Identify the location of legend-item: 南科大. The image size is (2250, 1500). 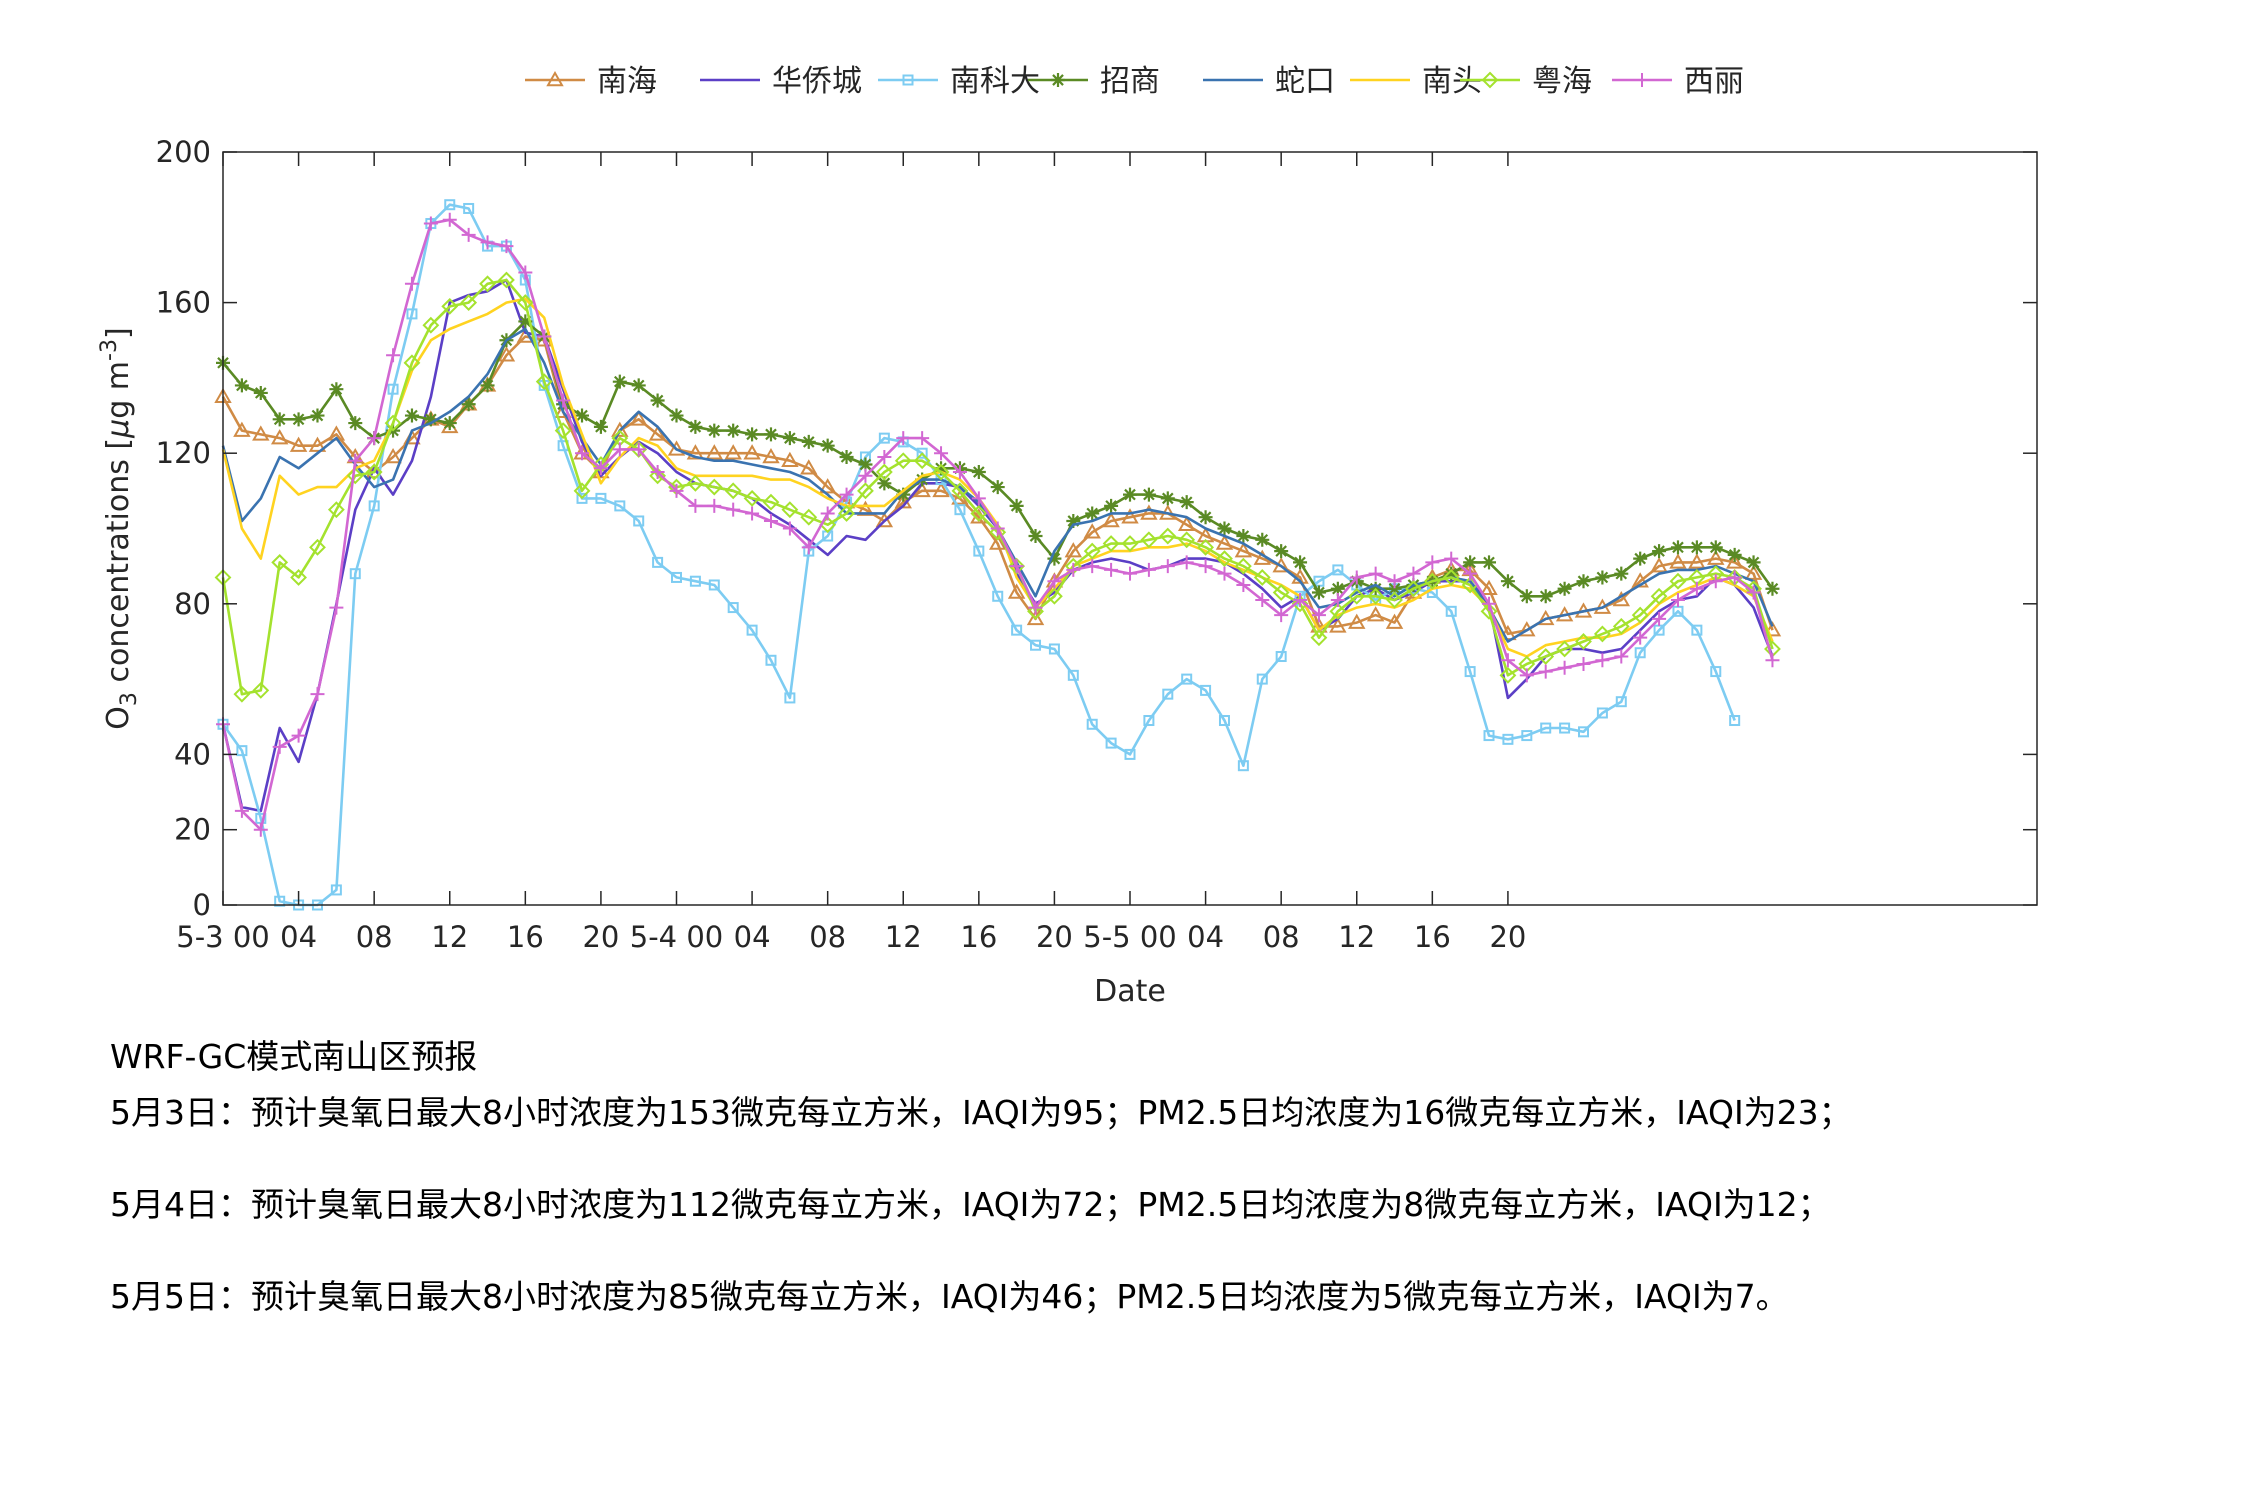
(959, 81).